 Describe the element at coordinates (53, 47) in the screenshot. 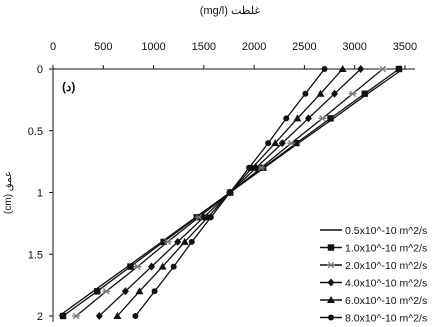

I see `x-tick-label: 0` at that location.